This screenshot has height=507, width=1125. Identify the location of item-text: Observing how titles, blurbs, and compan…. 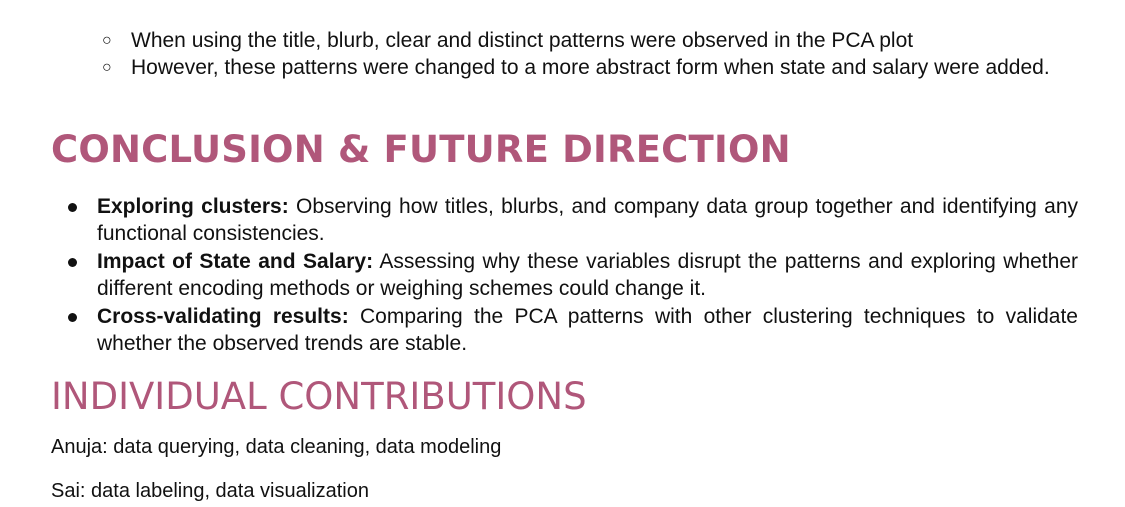
(587, 220).